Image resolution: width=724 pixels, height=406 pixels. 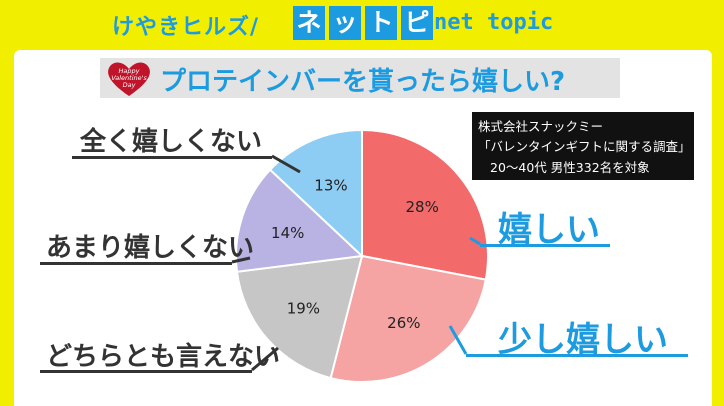 I want to click on pie-slice-sukoshi, so click(x=408, y=318).